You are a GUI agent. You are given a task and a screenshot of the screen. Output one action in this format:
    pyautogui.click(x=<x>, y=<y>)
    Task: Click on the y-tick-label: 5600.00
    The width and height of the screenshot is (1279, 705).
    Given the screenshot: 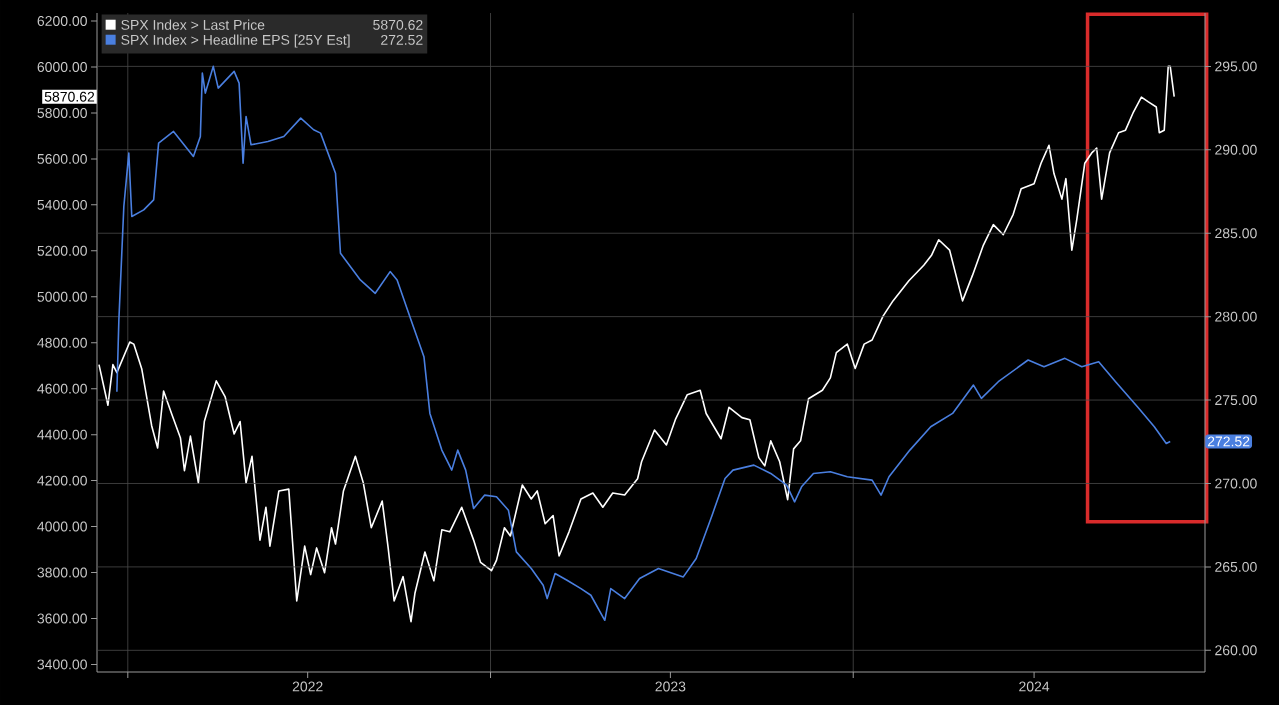 What is the action you would take?
    pyautogui.click(x=62, y=158)
    